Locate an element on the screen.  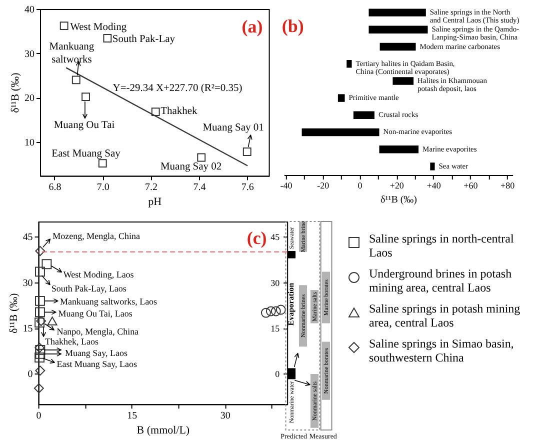
chart-title: (c) is located at coordinates (256, 238).